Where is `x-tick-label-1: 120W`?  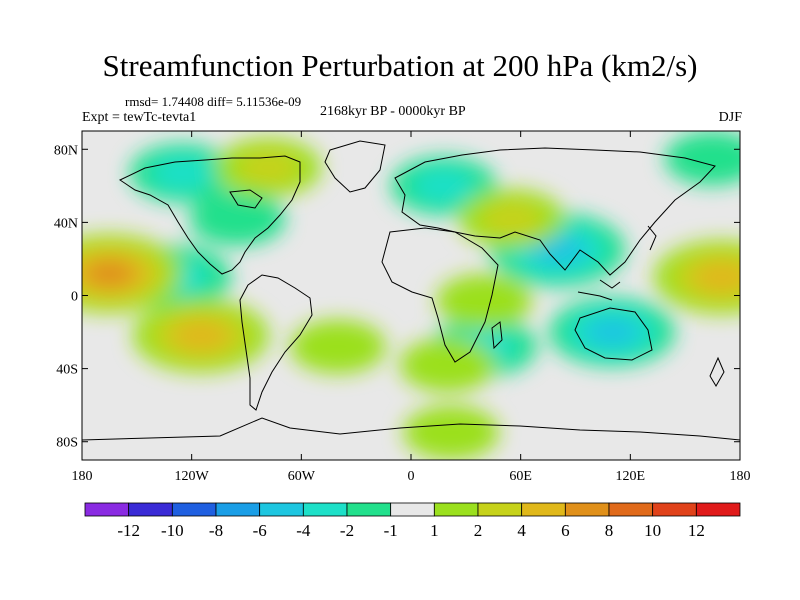
x-tick-label-1: 120W is located at coordinates (192, 476).